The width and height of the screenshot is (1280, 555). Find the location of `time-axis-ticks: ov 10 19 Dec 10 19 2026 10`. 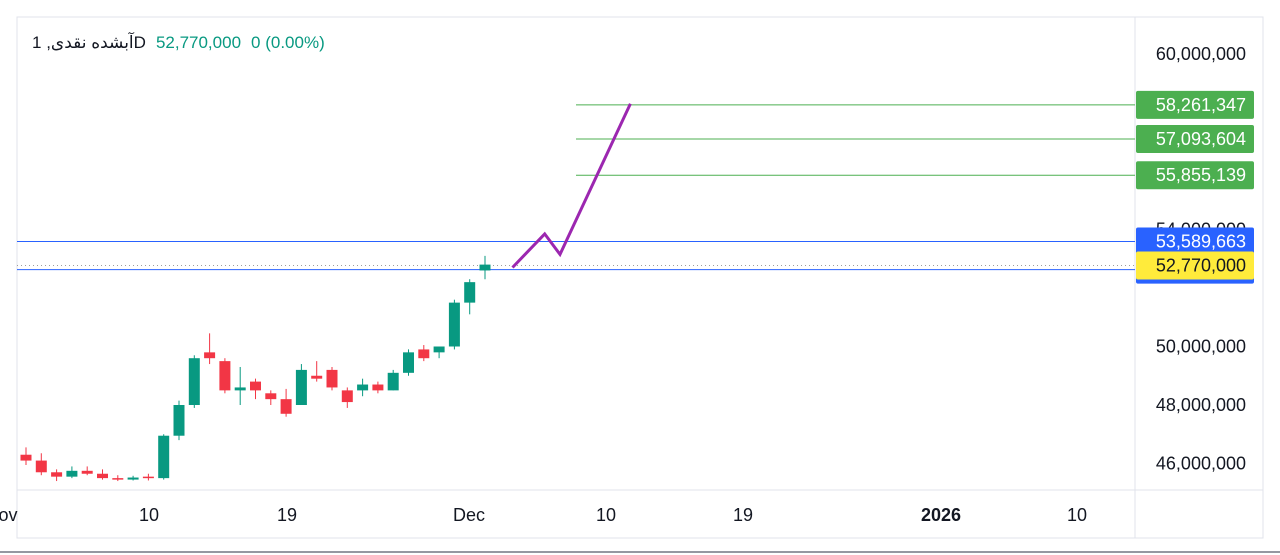

time-axis-ticks: ov 10 19 Dec 10 19 2026 10 is located at coordinates (543, 515).